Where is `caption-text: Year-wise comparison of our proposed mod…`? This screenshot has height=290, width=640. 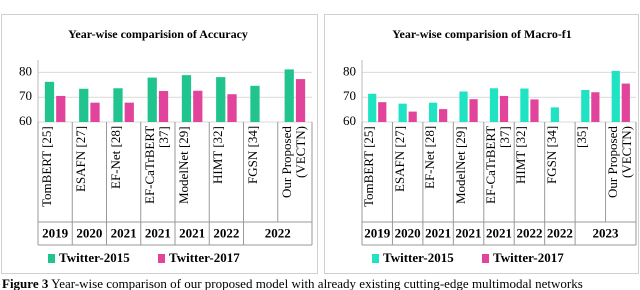
caption-text: Year-wise comparison of our proposed mod… is located at coordinates (317, 283).